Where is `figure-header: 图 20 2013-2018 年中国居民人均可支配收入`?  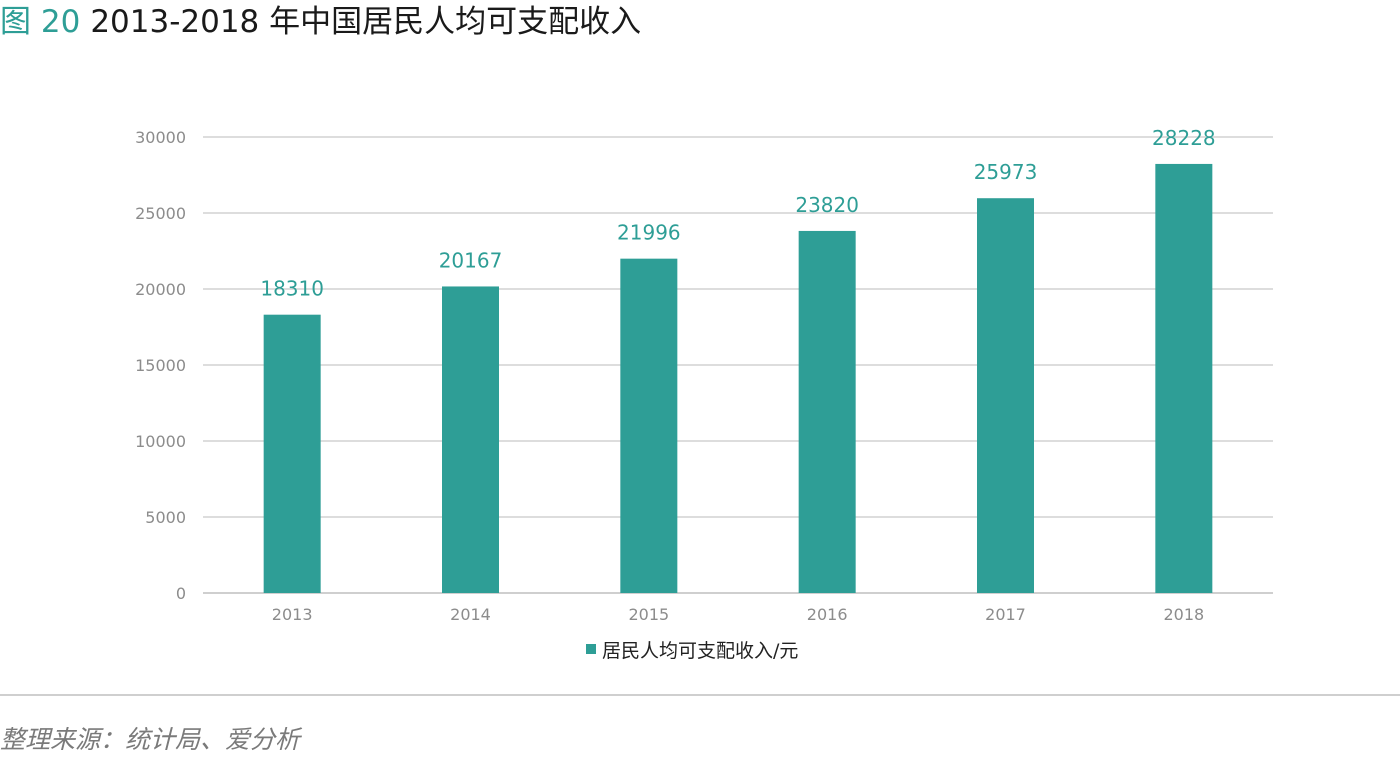
figure-header: 图 20 2013-2018 年中国居民人均可支配收入 is located at coordinates (320, 22).